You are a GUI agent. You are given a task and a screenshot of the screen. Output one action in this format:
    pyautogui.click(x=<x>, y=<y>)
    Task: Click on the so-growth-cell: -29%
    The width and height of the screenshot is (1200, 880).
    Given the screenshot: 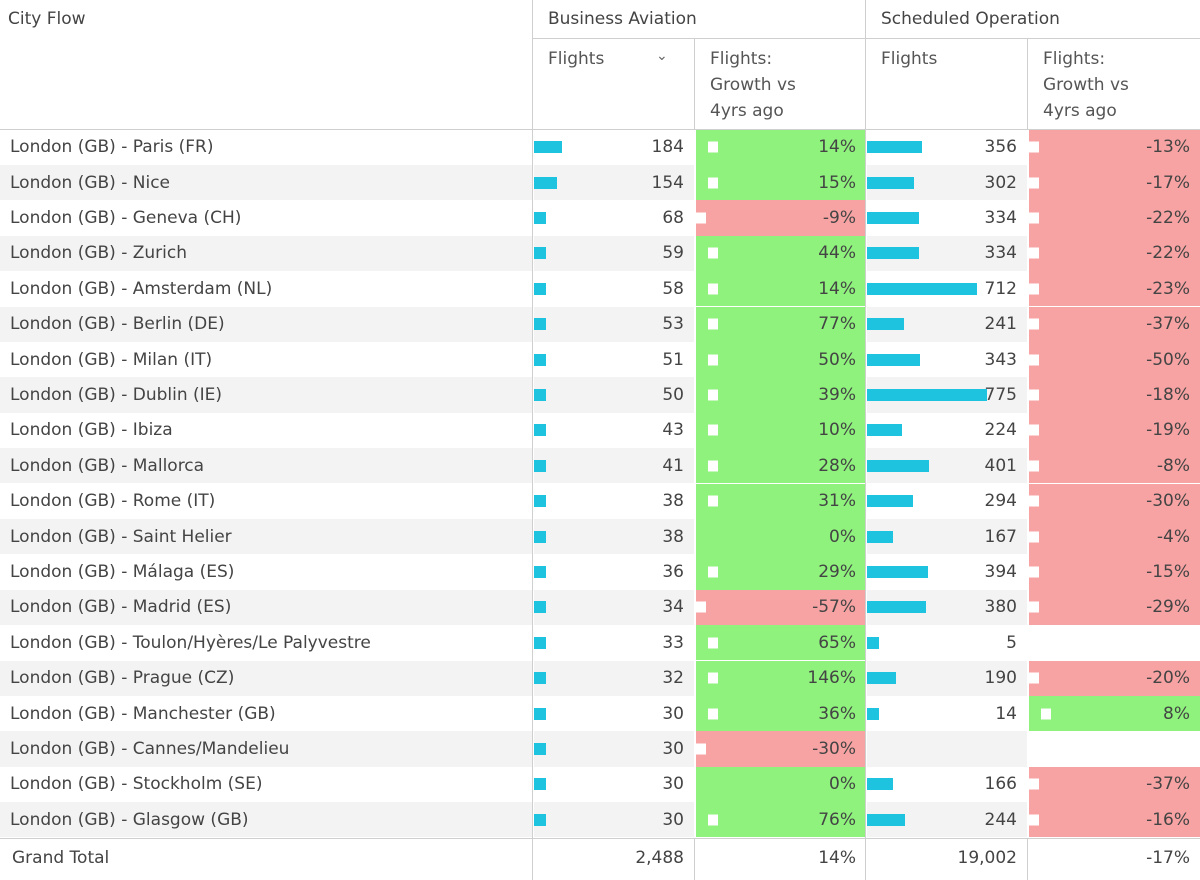 What is the action you would take?
    pyautogui.click(x=1114, y=607)
    